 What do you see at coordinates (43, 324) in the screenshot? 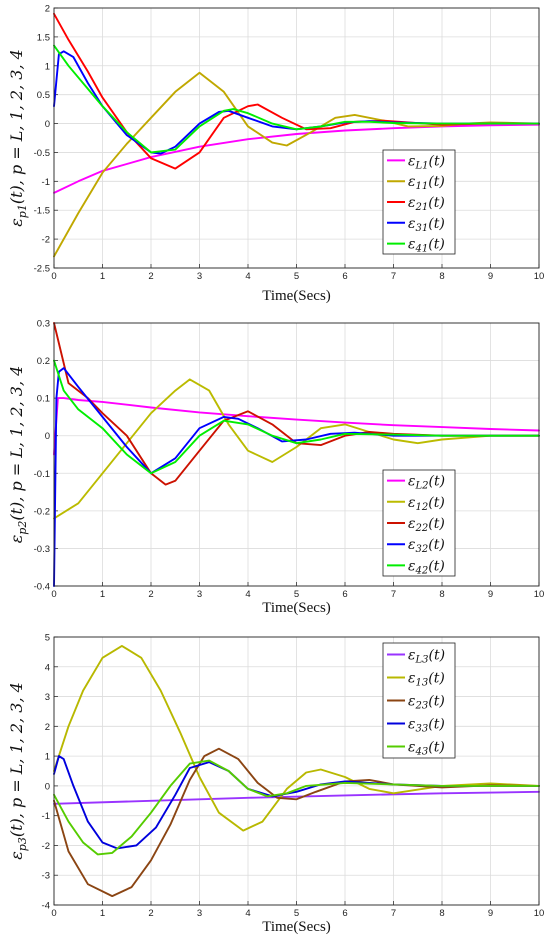
I see `y-tick-label: 0.3` at bounding box center [43, 324].